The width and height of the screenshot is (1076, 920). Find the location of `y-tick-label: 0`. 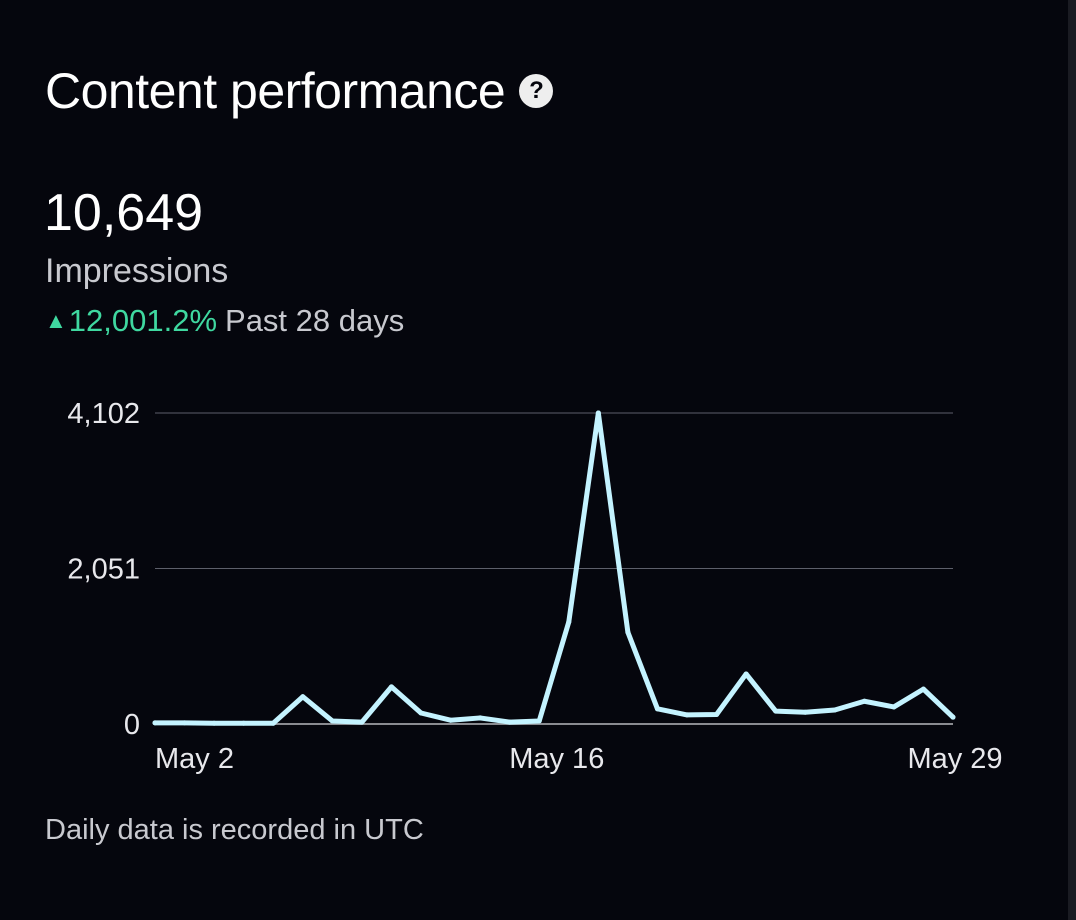

y-tick-label: 0 is located at coordinates (132, 725).